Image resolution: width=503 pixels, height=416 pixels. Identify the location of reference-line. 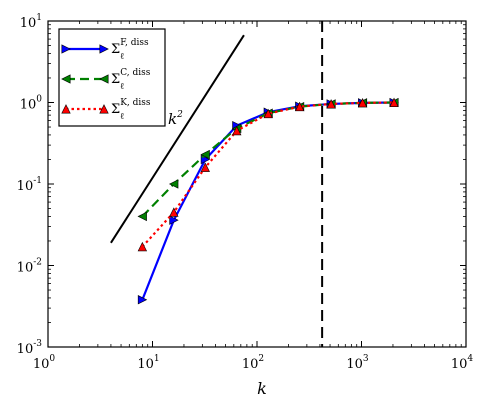
(177, 139).